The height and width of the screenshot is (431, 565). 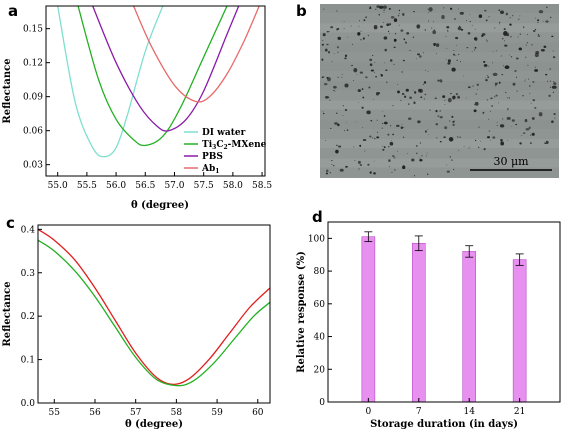 What do you see at coordinates (28, 361) in the screenshot?
I see `y-tick-label: 0.1` at bounding box center [28, 361].